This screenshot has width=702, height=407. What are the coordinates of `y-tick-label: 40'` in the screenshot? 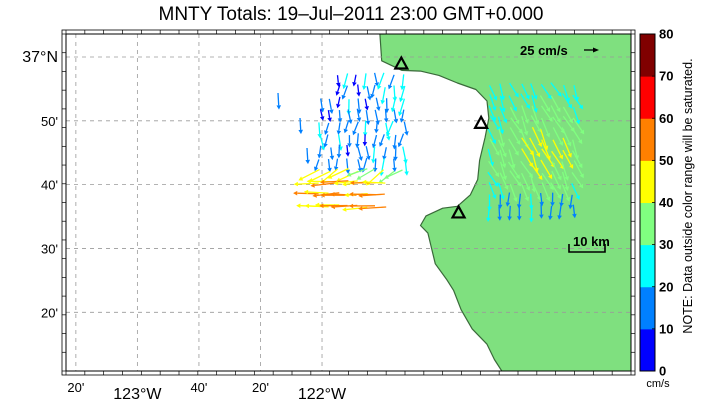 It's located at (49, 185).